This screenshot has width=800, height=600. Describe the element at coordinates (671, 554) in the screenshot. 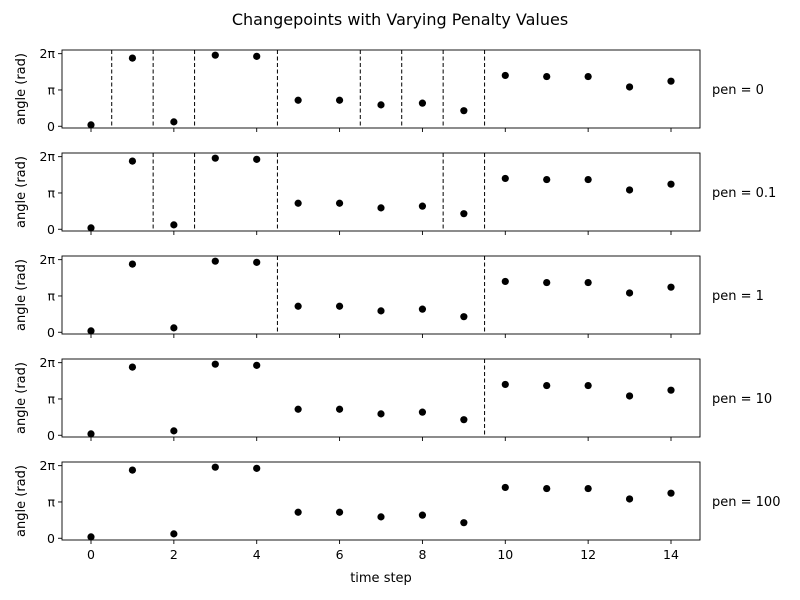

I see `x-tick-label: 14` at that location.